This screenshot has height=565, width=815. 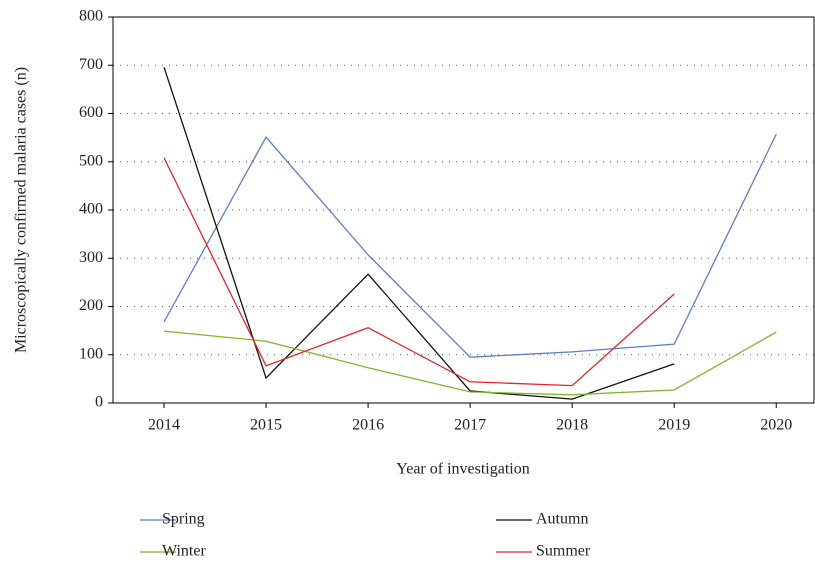 I want to click on y-tick-label: 500, so click(x=91, y=160).